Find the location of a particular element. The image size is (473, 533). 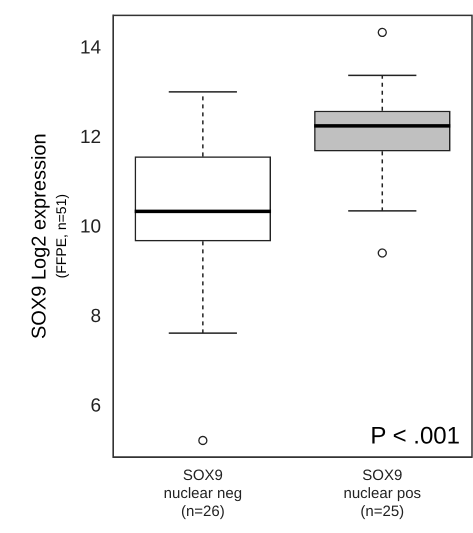

y-tick-label: 6 is located at coordinates (96, 406).